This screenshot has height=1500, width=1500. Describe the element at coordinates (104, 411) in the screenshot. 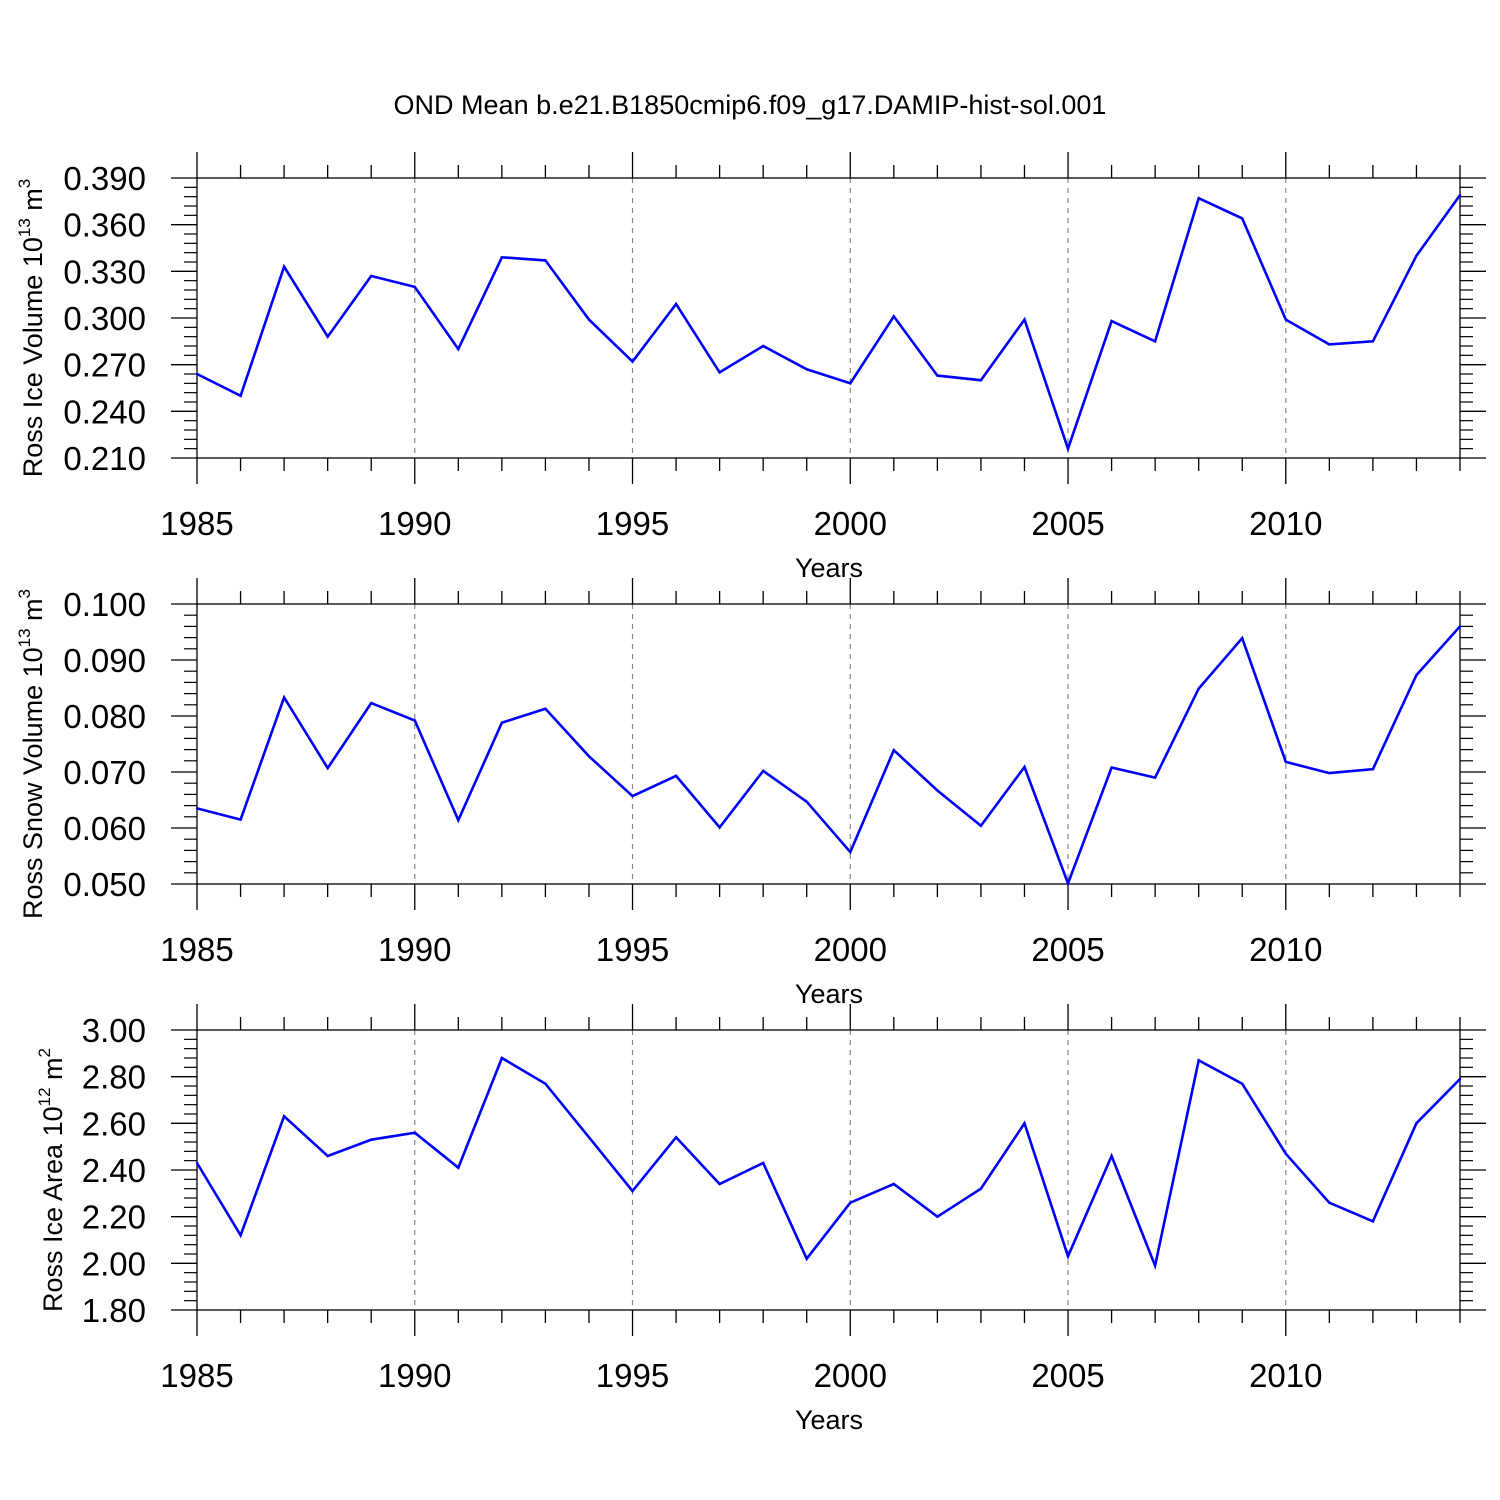

I see `y-tick-label: 0.240` at that location.